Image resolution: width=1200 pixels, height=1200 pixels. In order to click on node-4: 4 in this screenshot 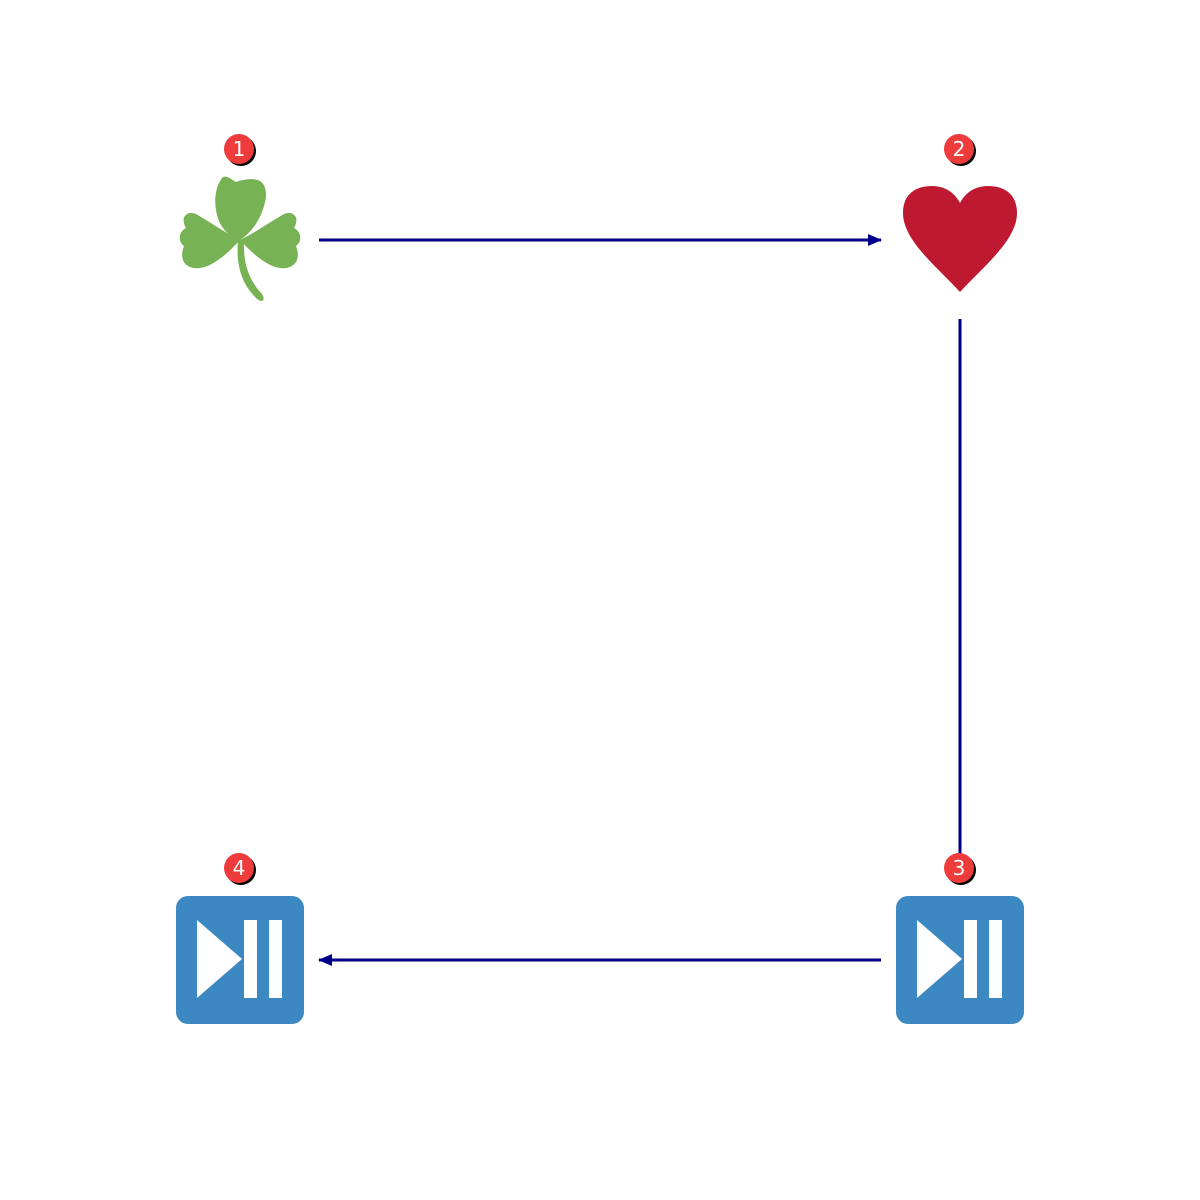, I will do `click(240, 938)`.